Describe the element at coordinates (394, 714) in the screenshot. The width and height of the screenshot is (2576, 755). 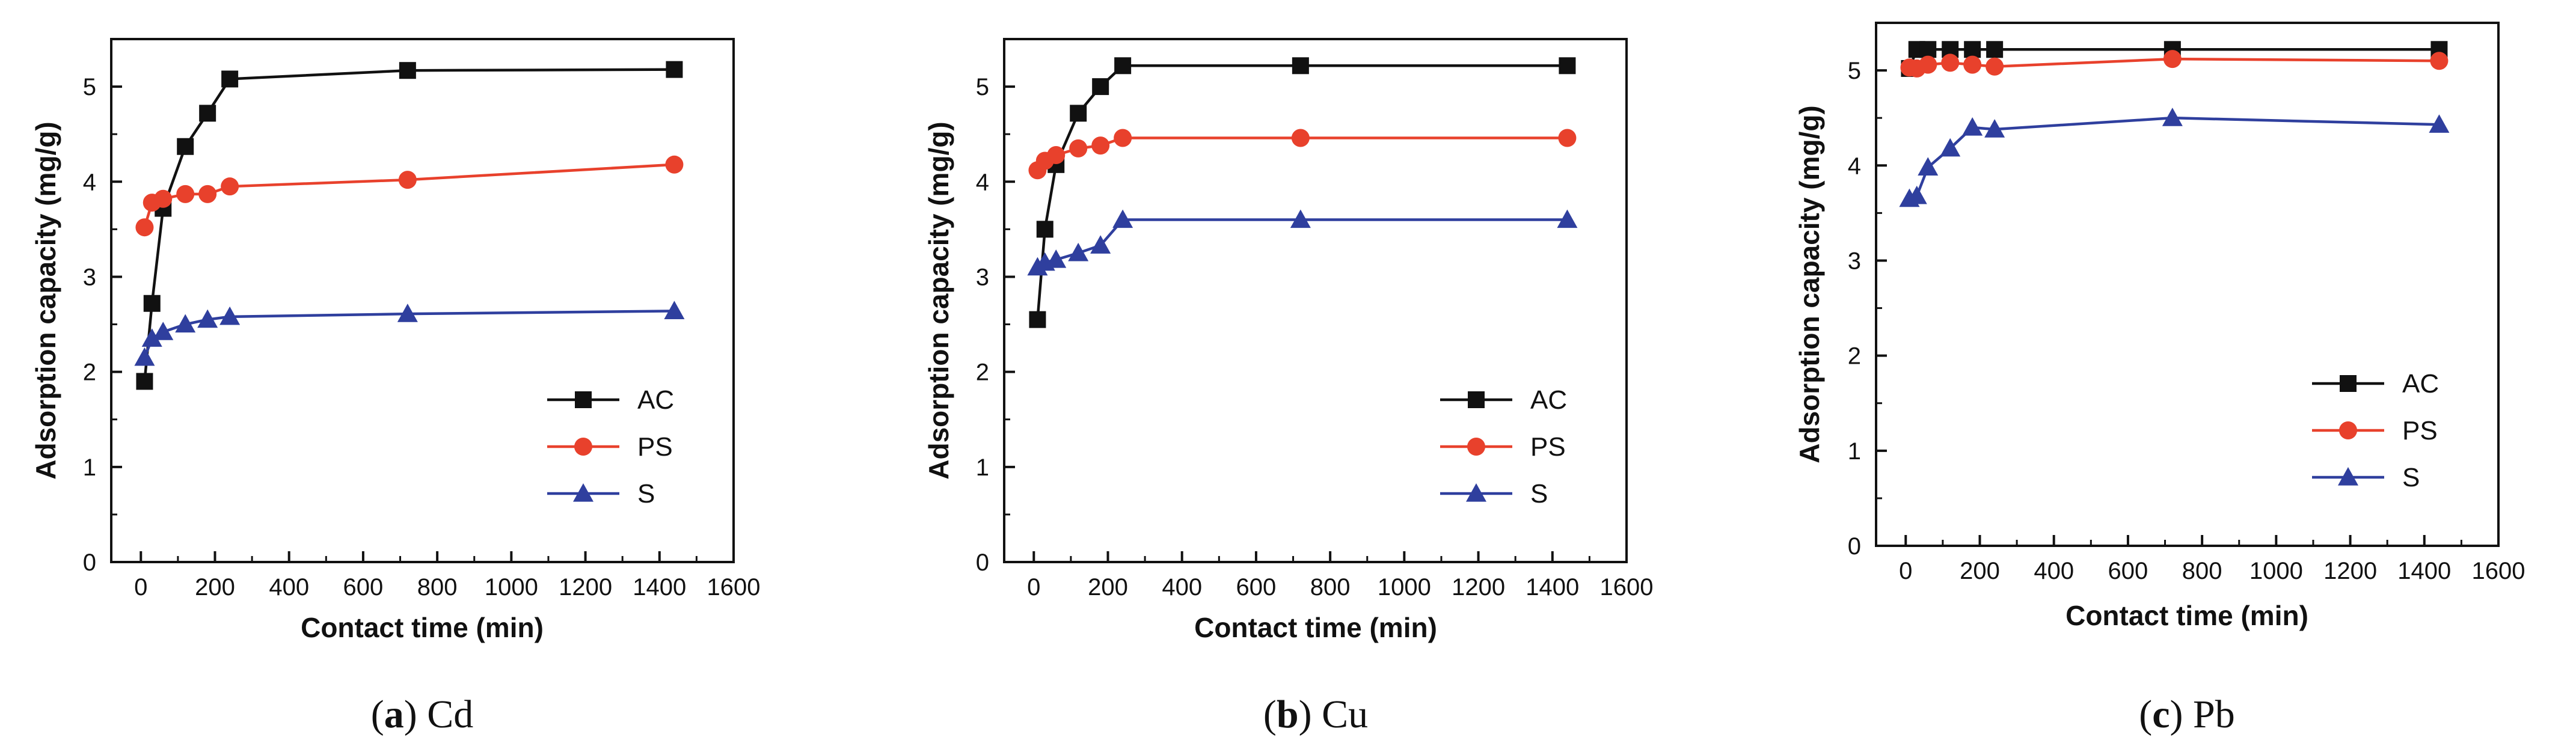
I see `panel-letter: a` at that location.